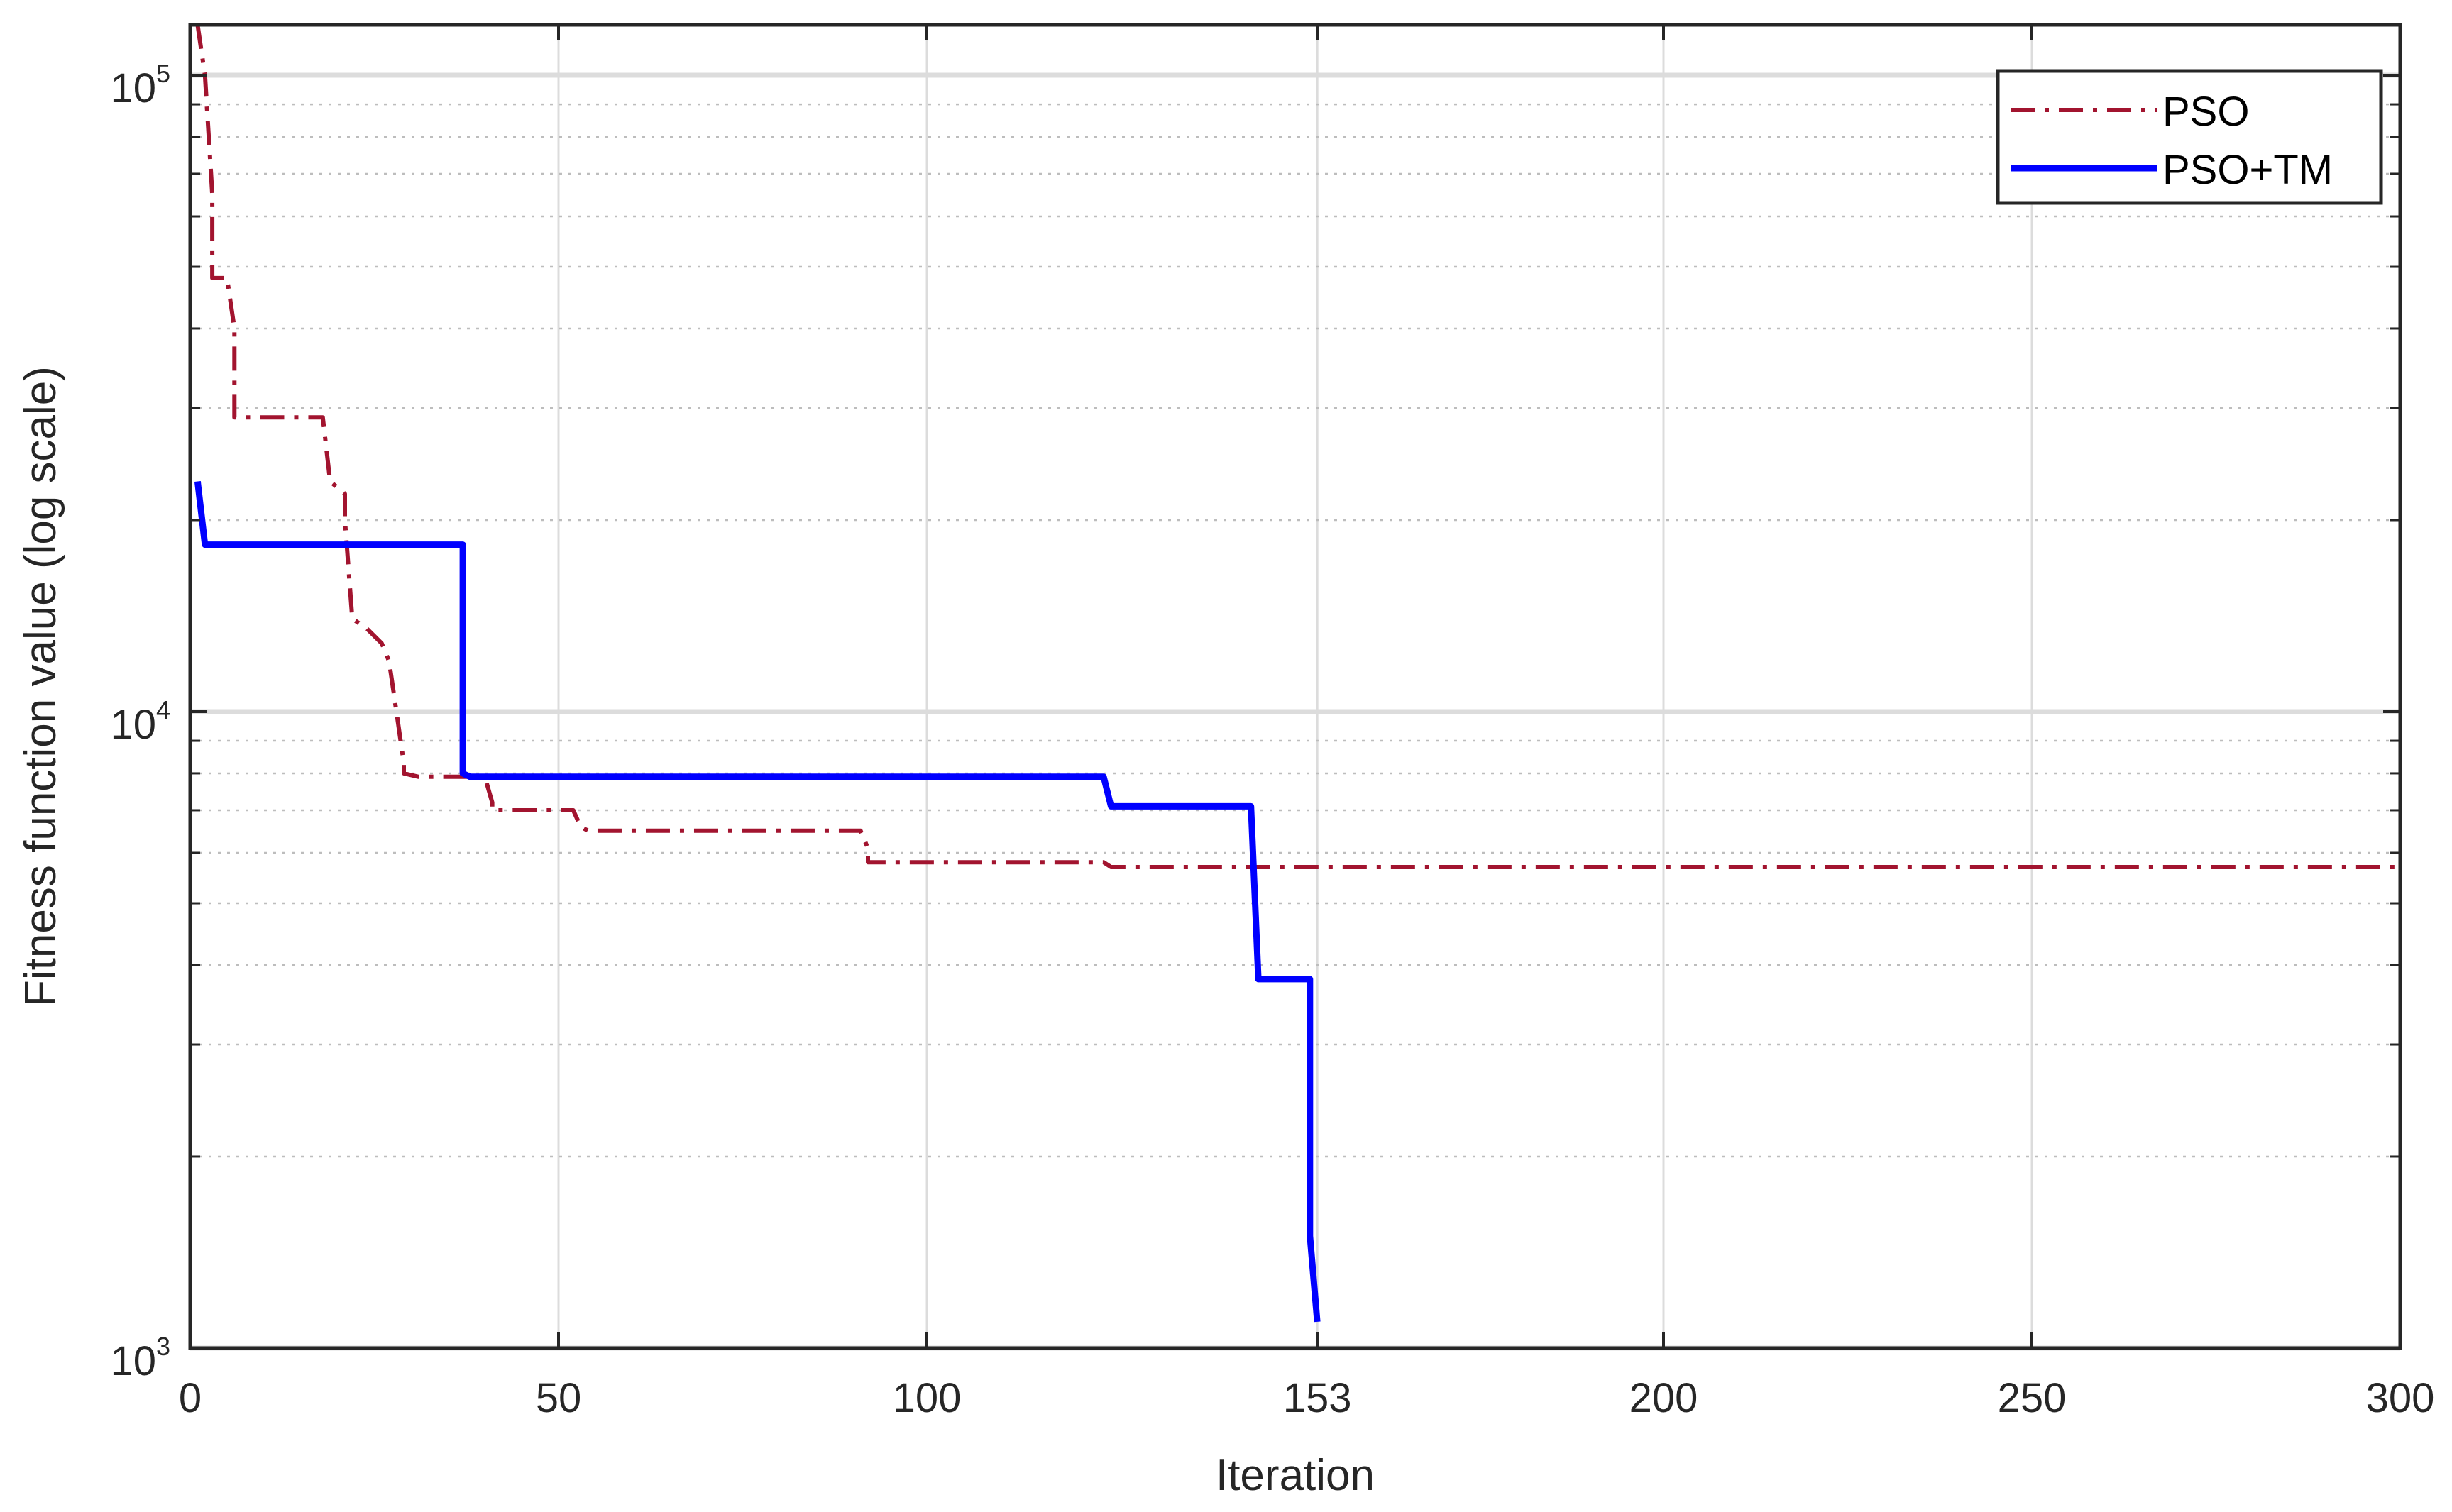 This screenshot has width=2452, height=1512. I want to click on y-tick-label: 10³, so click(140, 1358).